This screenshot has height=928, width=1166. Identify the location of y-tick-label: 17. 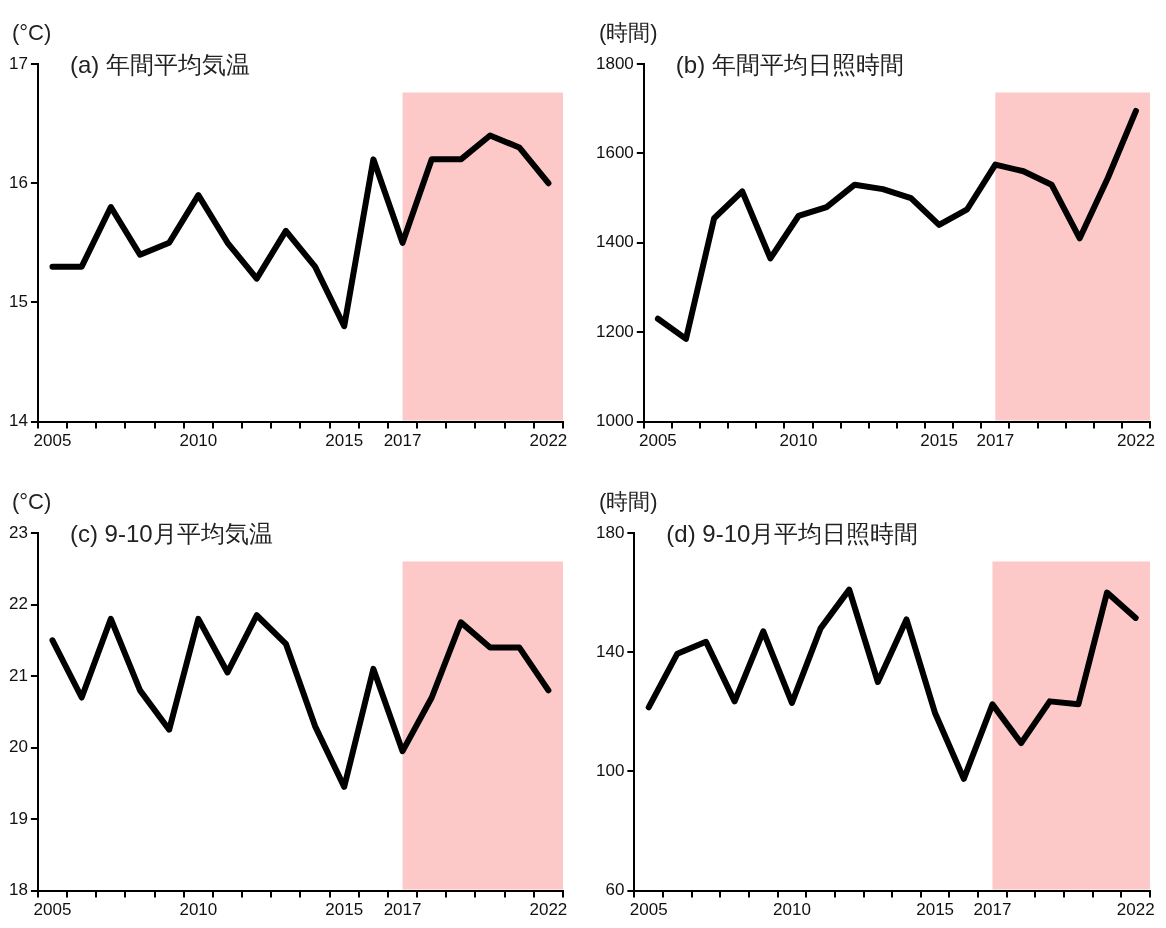
(18, 63).